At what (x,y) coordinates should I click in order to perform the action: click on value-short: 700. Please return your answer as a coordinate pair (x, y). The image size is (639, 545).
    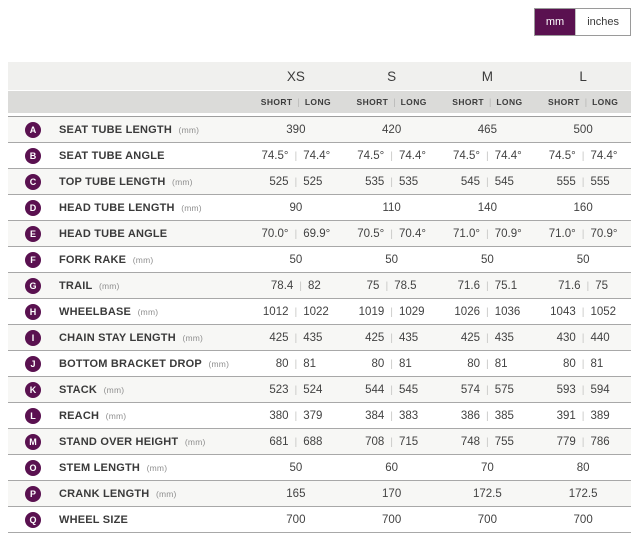
    Looking at the image, I should click on (296, 519).